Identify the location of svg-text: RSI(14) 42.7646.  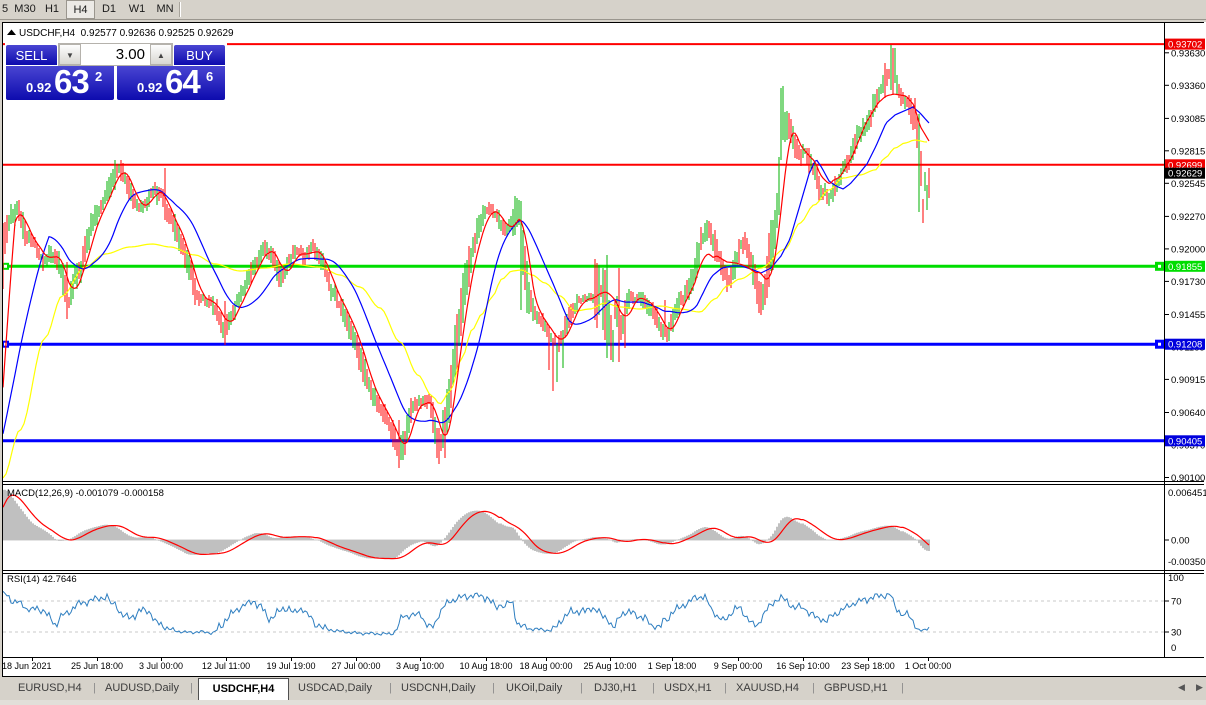
(42, 579).